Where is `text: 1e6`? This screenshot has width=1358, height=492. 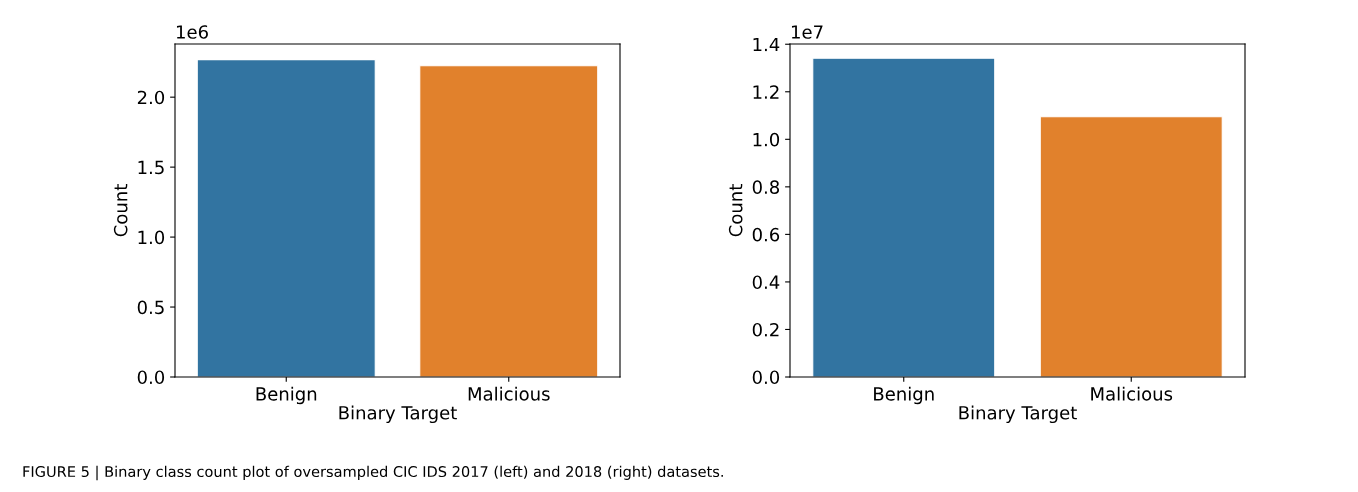
text: 1e6 is located at coordinates (192, 32).